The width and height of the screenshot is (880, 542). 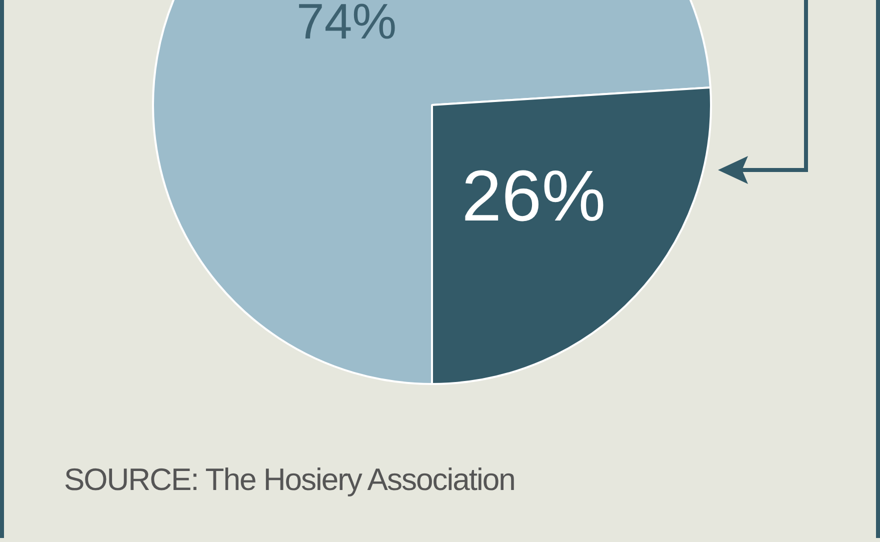 What do you see at coordinates (289, 480) in the screenshot?
I see `source-note: SOURCE: The Hosiery Association` at bounding box center [289, 480].